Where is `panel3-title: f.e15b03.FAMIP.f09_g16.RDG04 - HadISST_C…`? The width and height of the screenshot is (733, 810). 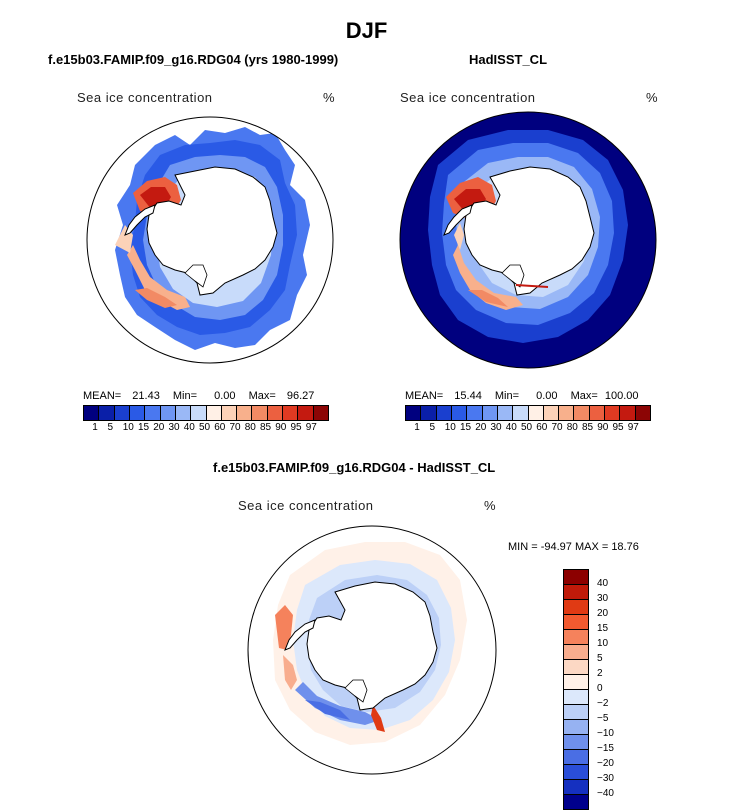 panel3-title: f.e15b03.FAMIP.f09_g16.RDG04 - HadISST_C… is located at coordinates (354, 467).